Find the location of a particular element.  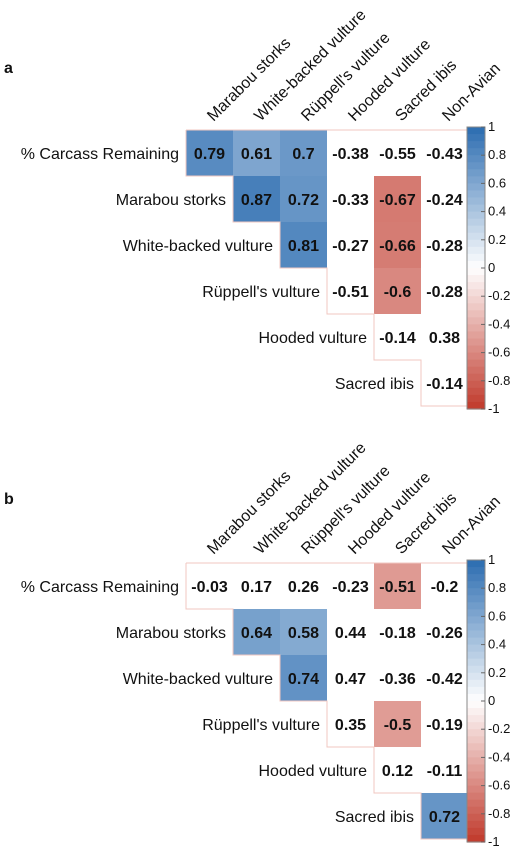

colorbar-tick-label: 0.8 is located at coordinates (497, 587).